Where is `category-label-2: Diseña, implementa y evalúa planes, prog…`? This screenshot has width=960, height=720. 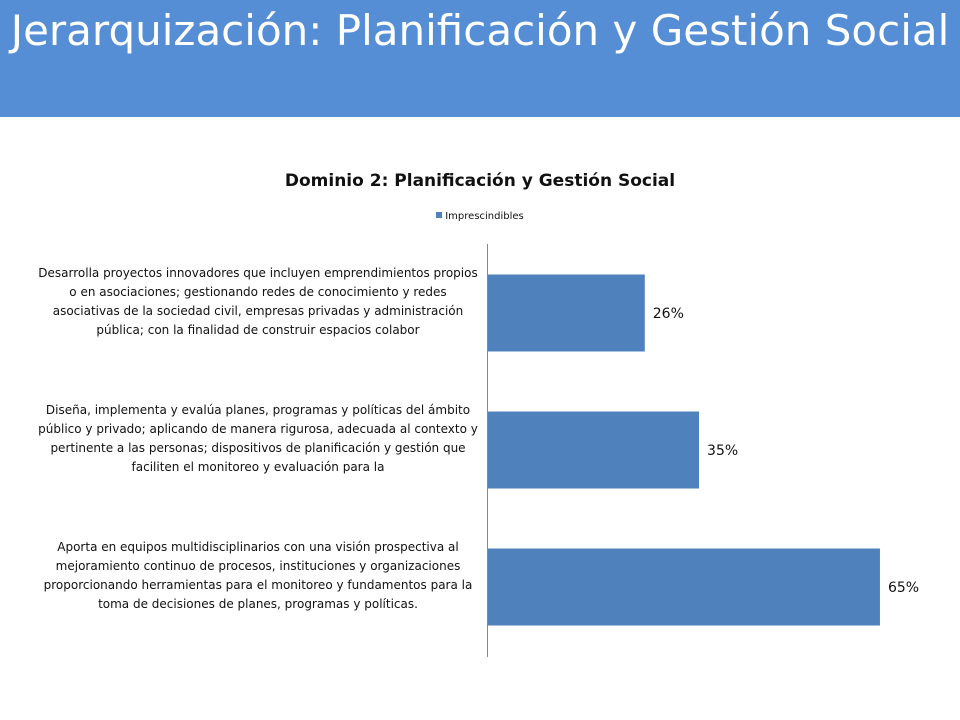
category-label-2: Diseña, implementa y evalúa planes, prog… is located at coordinates (258, 438).